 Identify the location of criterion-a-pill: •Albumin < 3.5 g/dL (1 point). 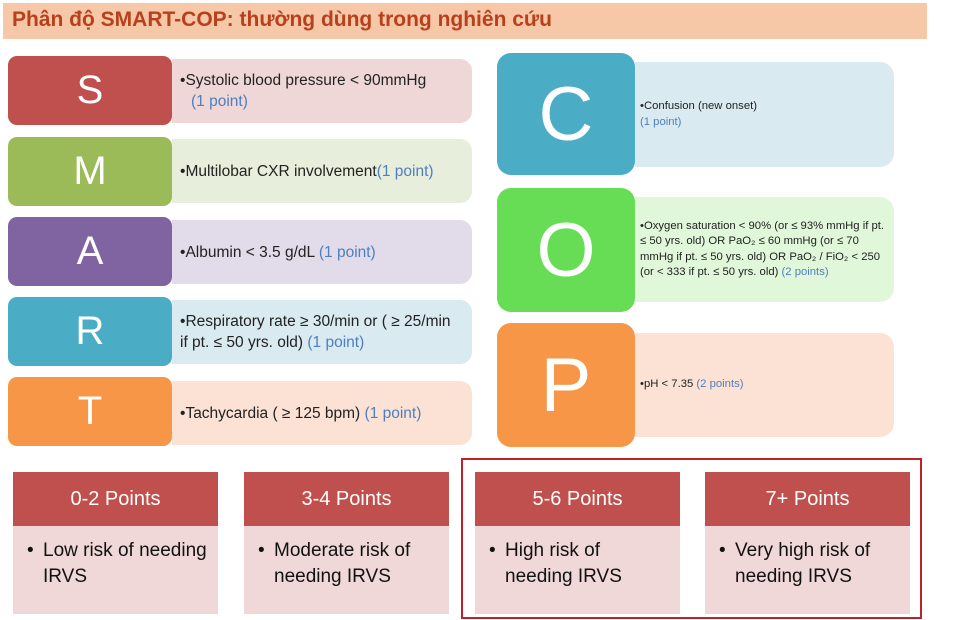
(322, 252).